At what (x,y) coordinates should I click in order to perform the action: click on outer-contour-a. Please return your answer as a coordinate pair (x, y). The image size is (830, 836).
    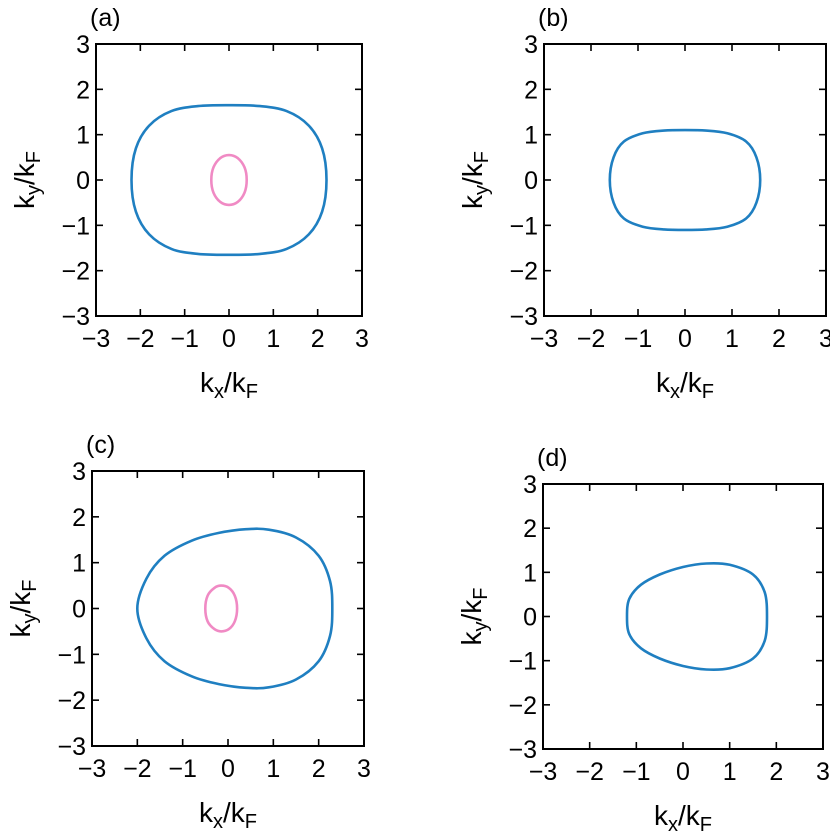
    Looking at the image, I should click on (229, 180).